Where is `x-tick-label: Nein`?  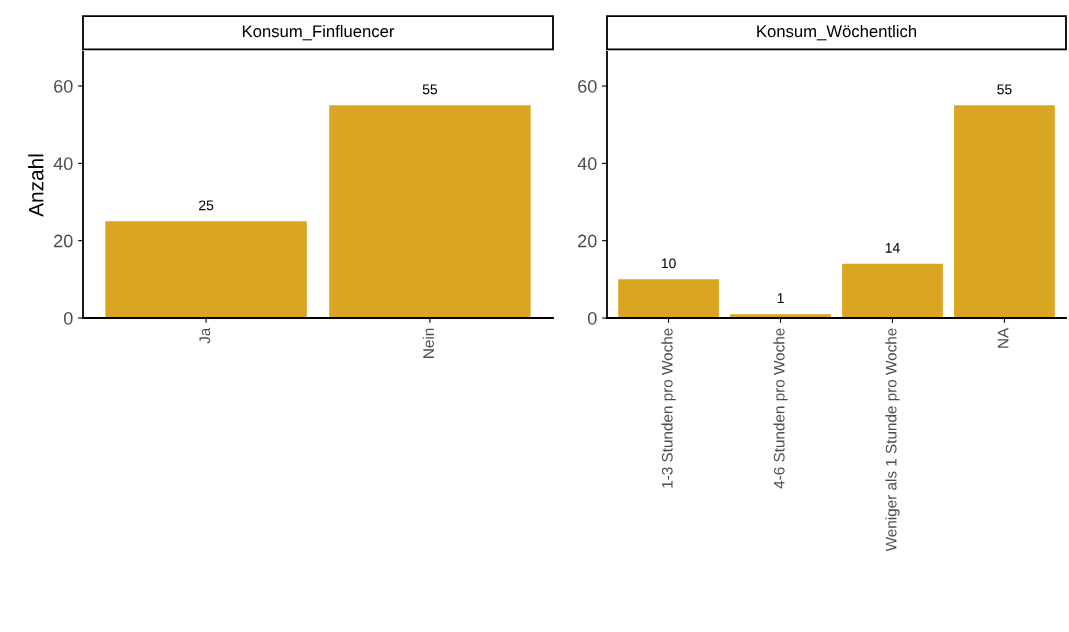 x-tick-label: Nein is located at coordinates (428, 343).